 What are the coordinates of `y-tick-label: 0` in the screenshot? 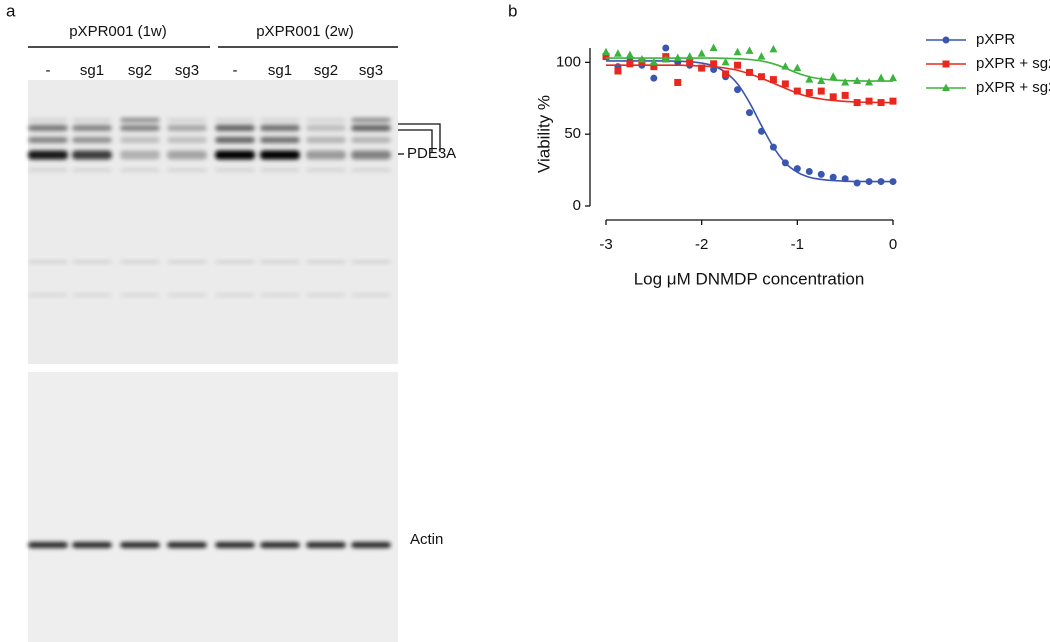 It's located at (577, 205).